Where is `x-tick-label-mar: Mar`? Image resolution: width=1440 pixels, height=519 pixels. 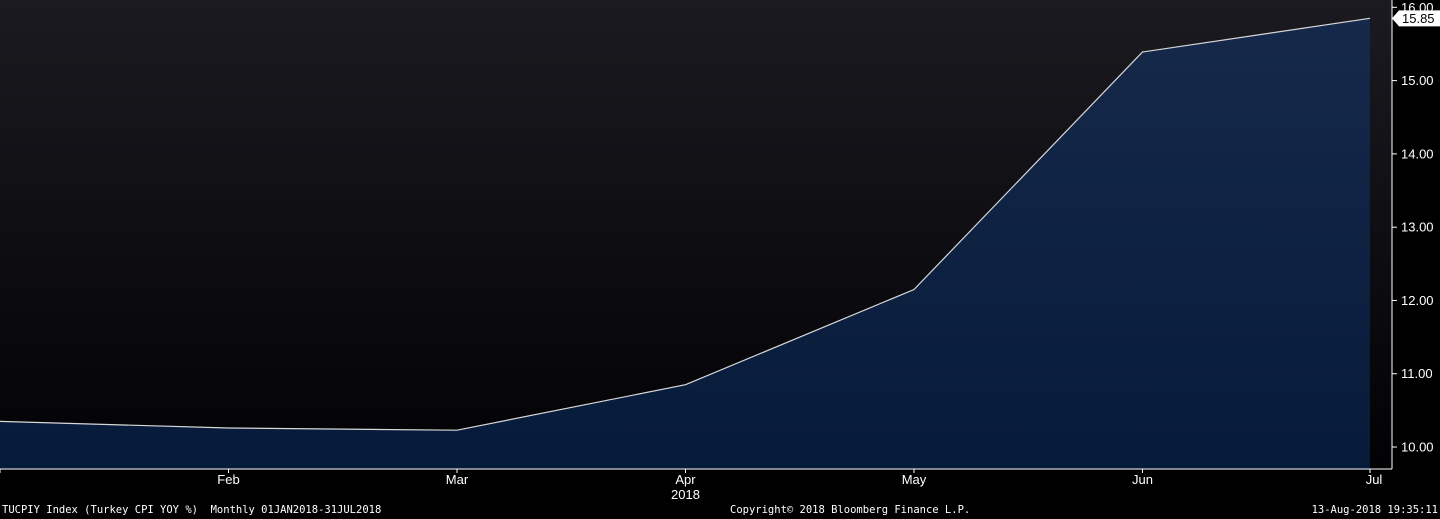
x-tick-label-mar: Mar is located at coordinates (457, 479).